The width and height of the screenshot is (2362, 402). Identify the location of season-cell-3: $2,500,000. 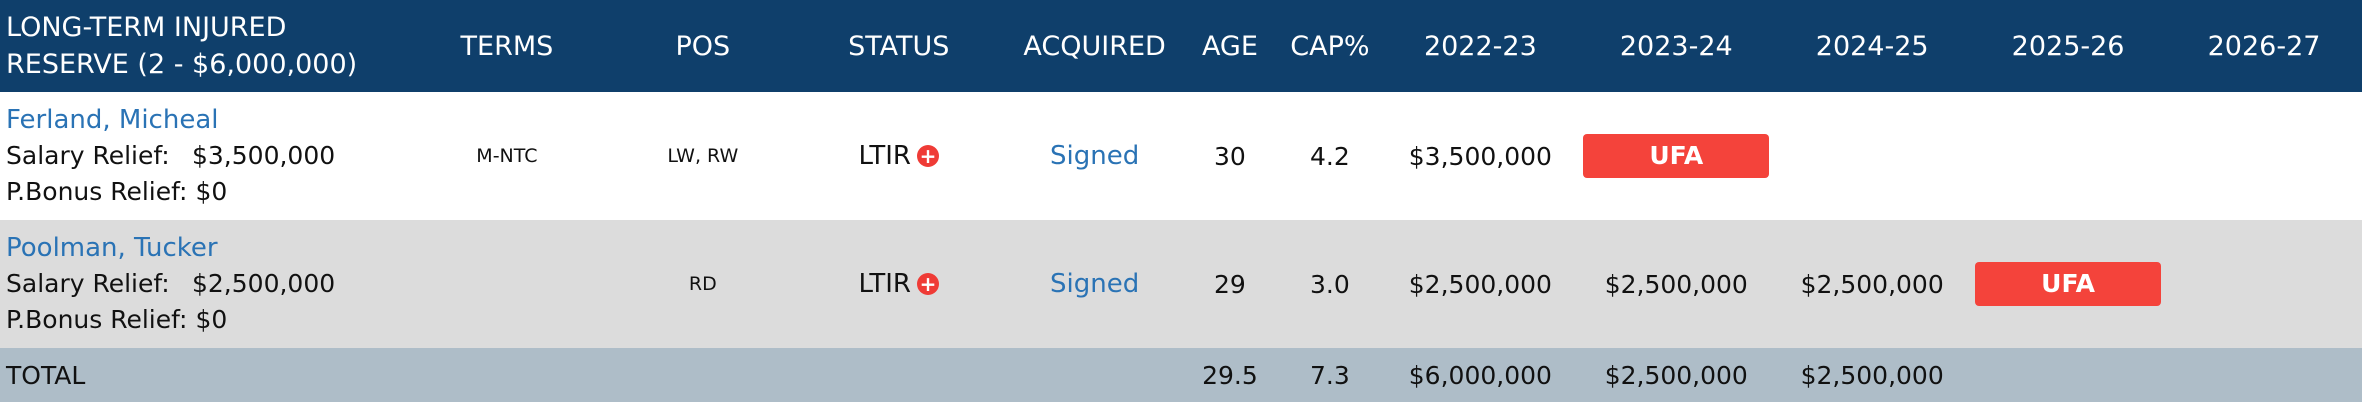
(1872, 284).